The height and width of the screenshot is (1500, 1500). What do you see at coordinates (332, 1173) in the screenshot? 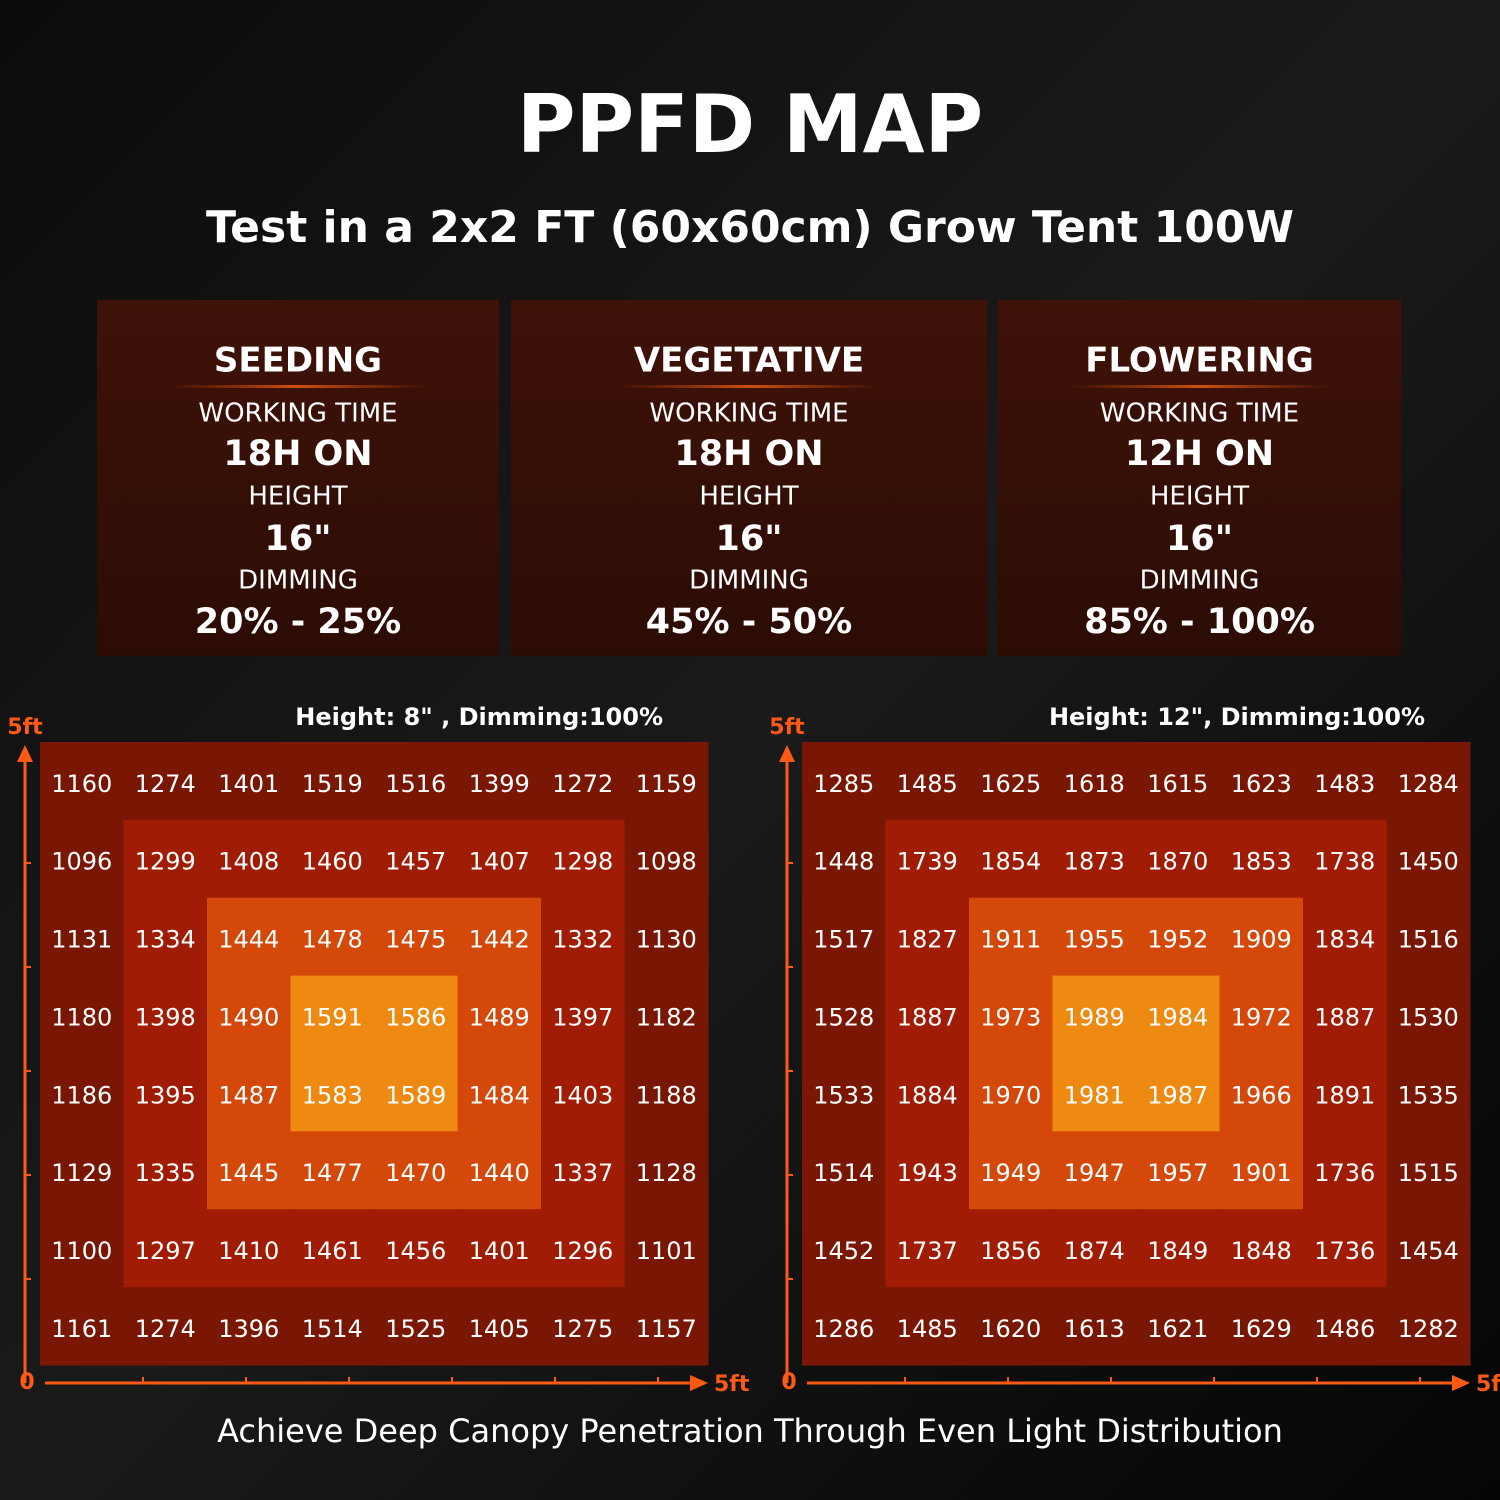
I see `ppfd-value: 1477` at bounding box center [332, 1173].